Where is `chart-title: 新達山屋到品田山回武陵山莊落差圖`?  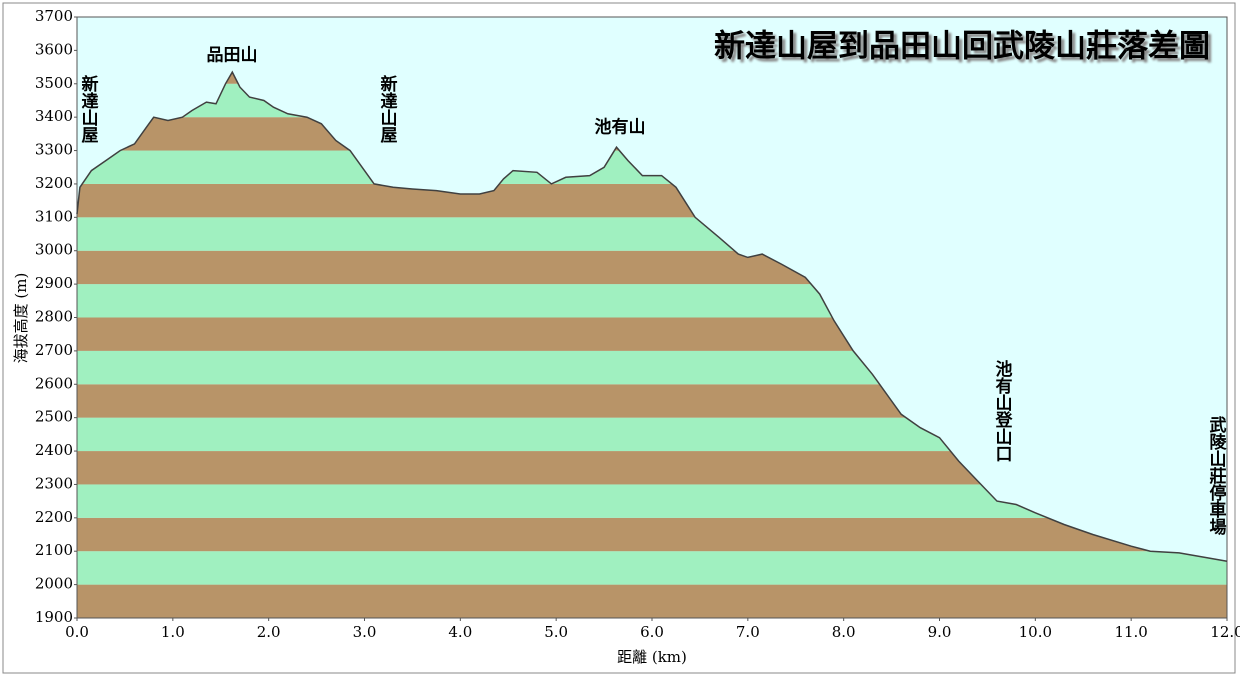
chart-title: 新達山屋到品田山回武陵山莊落差圖 is located at coordinates (962, 47).